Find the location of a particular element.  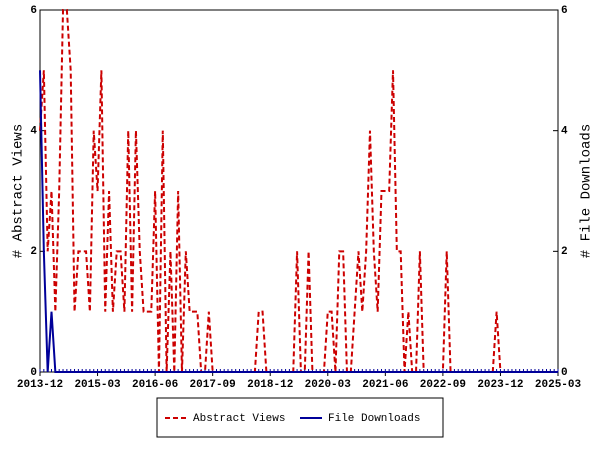

x-tick-label: 2018-12 is located at coordinates (270, 385).